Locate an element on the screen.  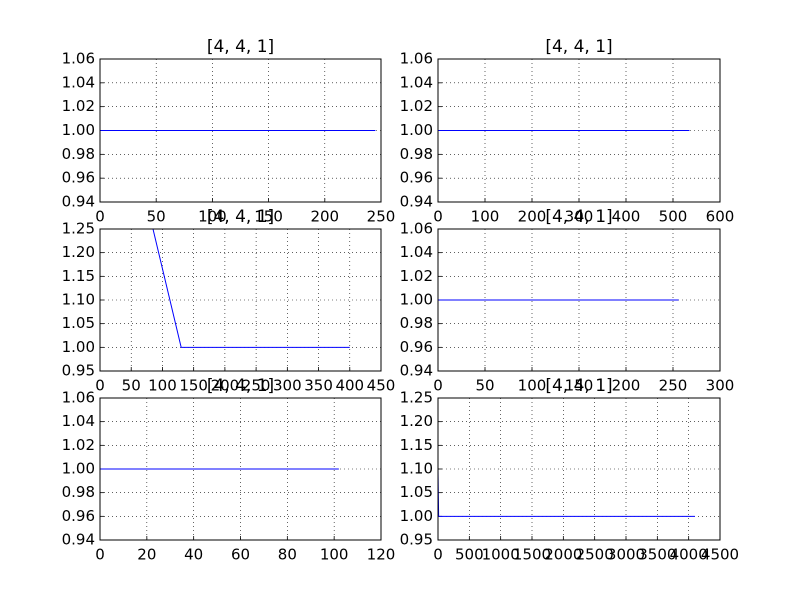
x-tick-label: 4500 is located at coordinates (720, 555).